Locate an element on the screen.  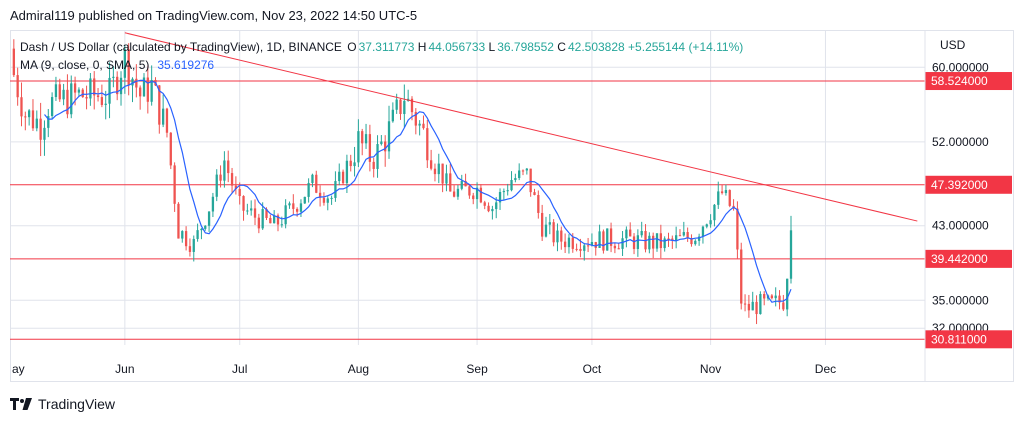
x-tick-label: Nov is located at coordinates (710, 369).